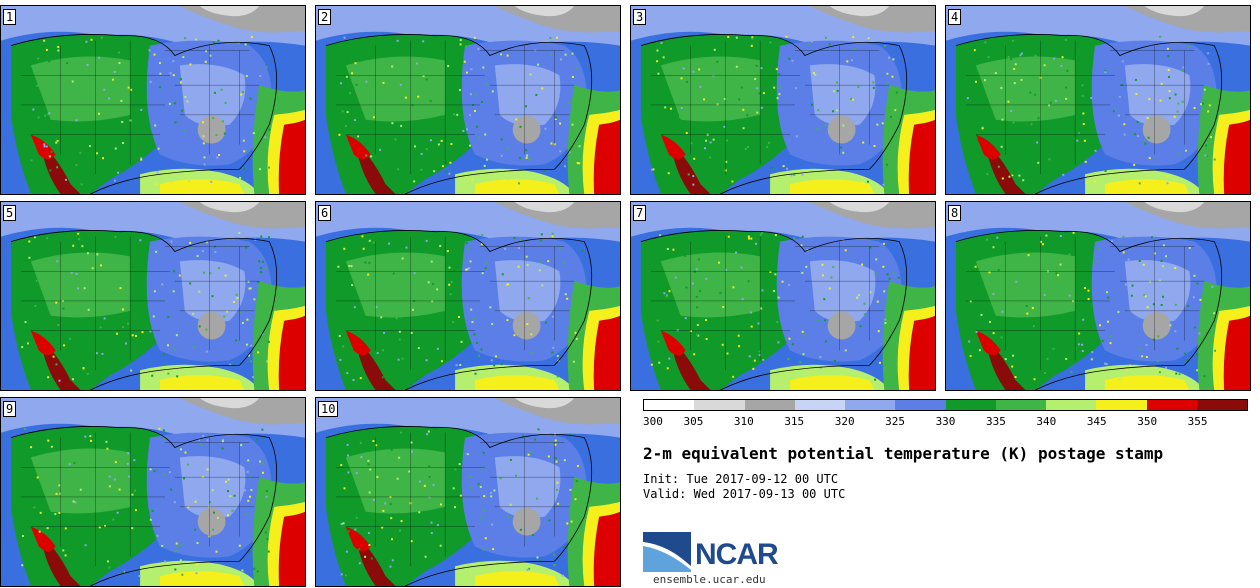 Image resolution: width=1260 pixels, height=588 pixels. I want to click on panel-label: 6, so click(325, 213).